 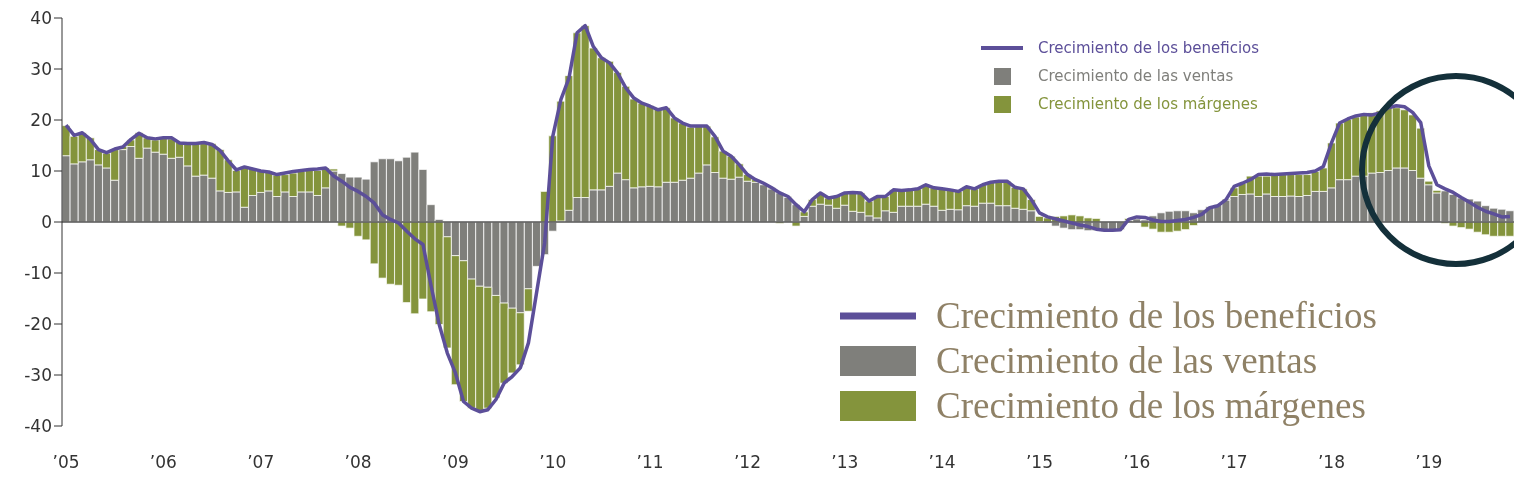 I want to click on x-tick-label: ’07, so click(x=261, y=462).